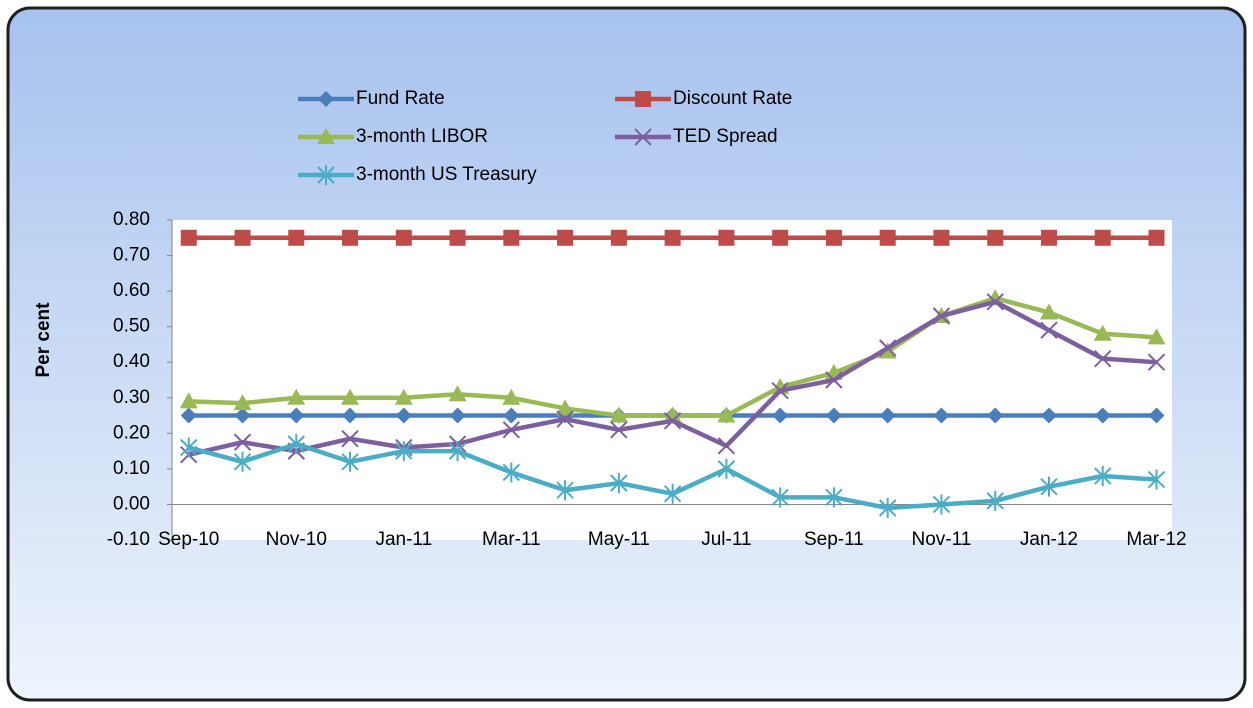 The image size is (1253, 708). I want to click on legend-label: Fund Rate, so click(400, 98).